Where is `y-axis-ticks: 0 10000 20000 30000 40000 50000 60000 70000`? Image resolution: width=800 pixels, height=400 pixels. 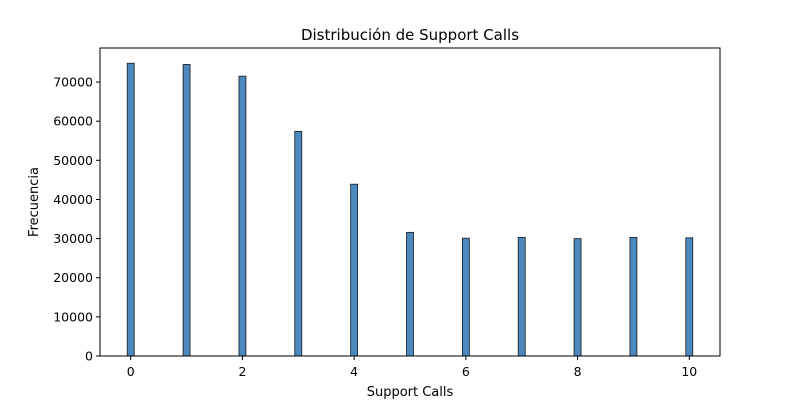 y-axis-ticks: 0 10000 20000 30000 40000 50000 60000 70000 is located at coordinates (76, 219).